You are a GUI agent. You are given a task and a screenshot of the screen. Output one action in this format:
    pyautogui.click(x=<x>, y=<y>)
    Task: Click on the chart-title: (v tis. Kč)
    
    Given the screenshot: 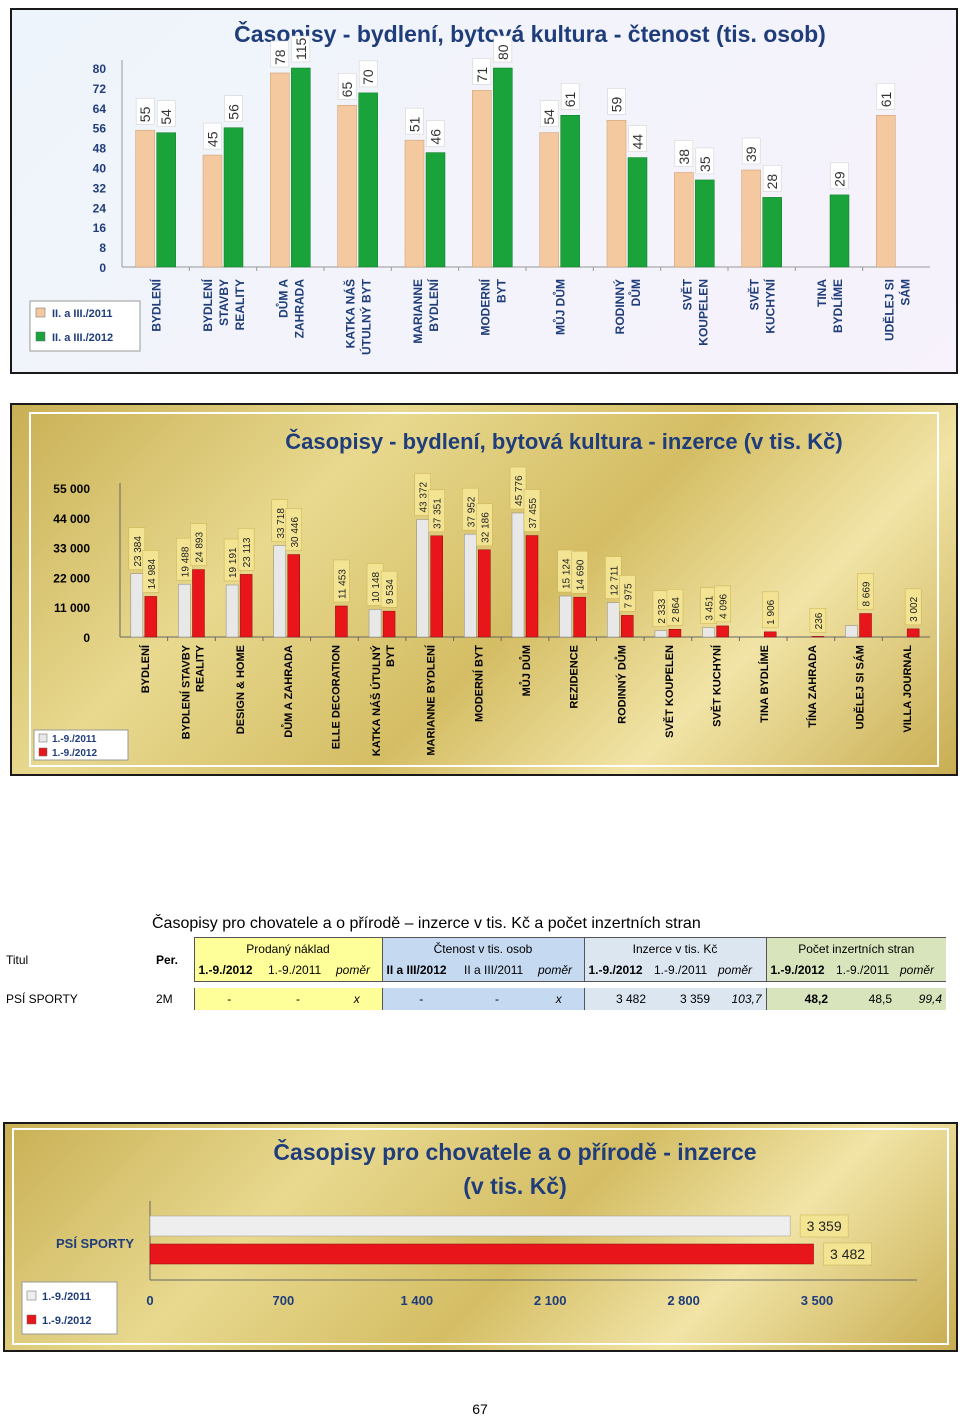 What is the action you would take?
    pyautogui.click(x=515, y=1186)
    